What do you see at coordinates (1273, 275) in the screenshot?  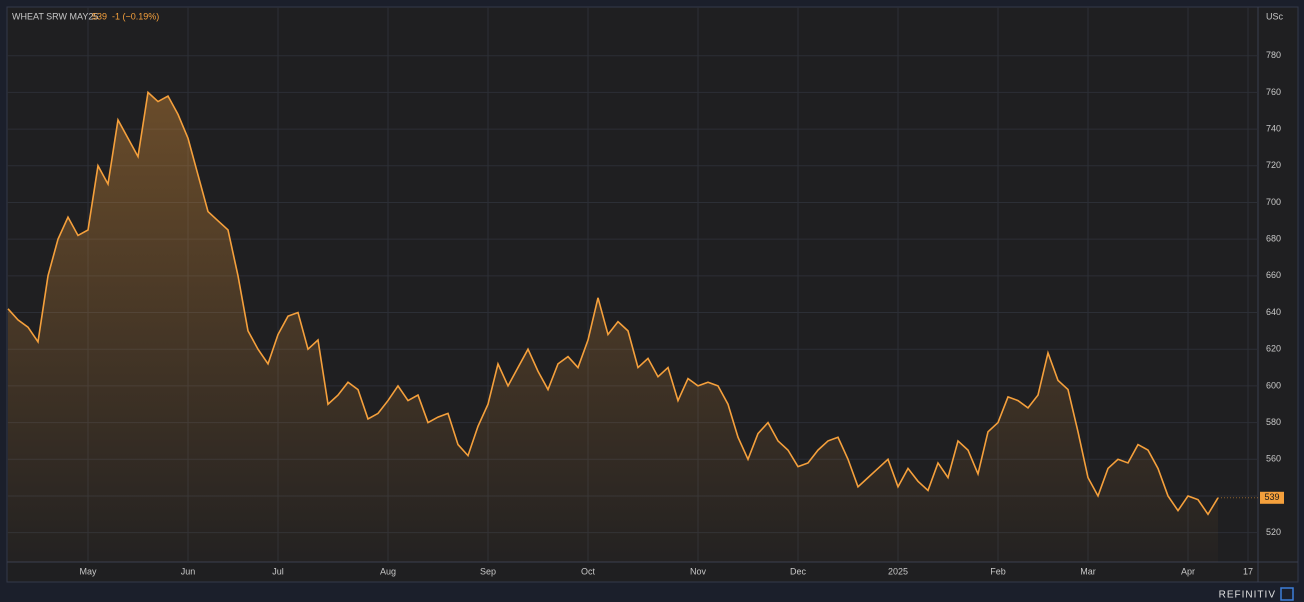 I see `y-tick-label: 660` at bounding box center [1273, 275].